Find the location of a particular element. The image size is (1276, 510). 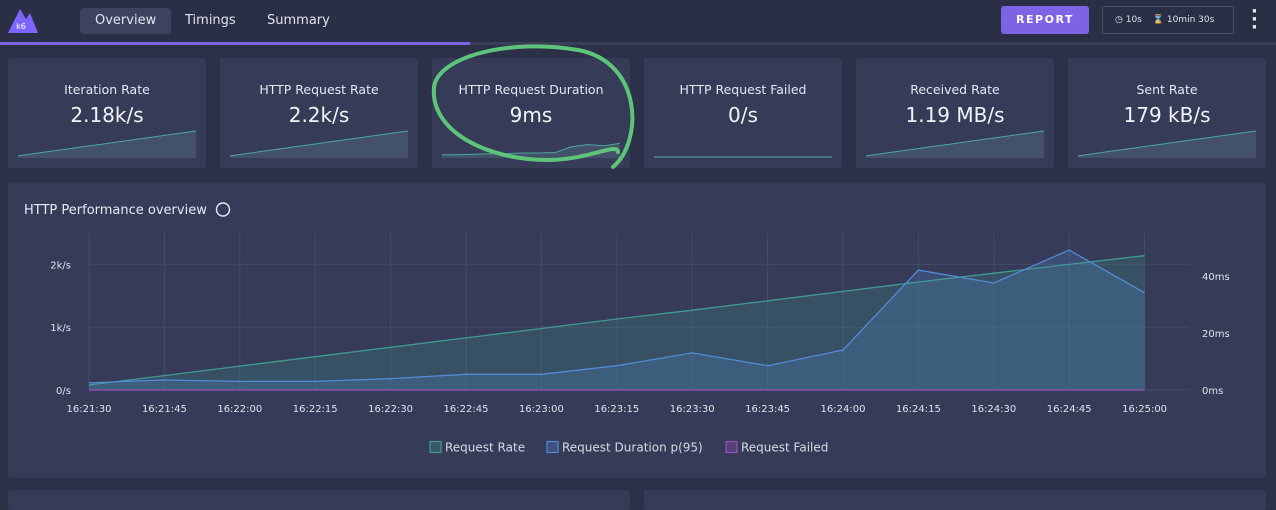

x-tick-label: 16:22:30 is located at coordinates (390, 409).